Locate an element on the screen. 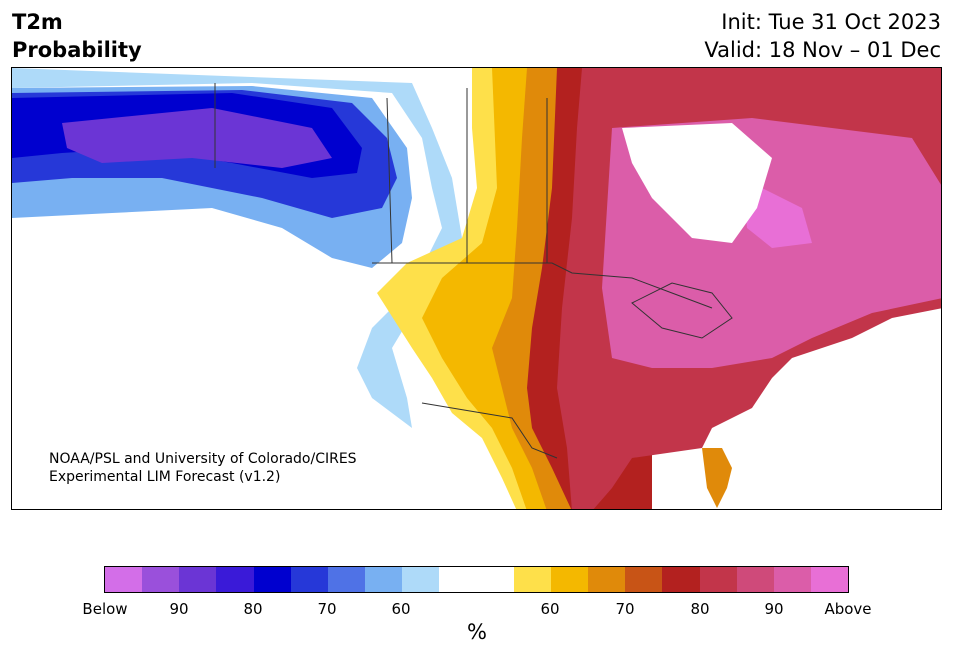  valid-dates: Valid: 18 Nov – 01 Dec is located at coordinates (822, 50).